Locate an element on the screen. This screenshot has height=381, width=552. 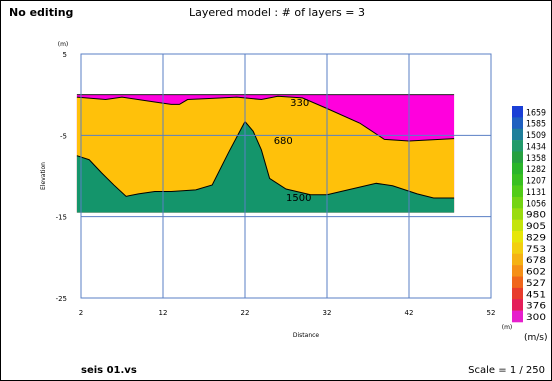
colorbar-value: 300 is located at coordinates (536, 318).